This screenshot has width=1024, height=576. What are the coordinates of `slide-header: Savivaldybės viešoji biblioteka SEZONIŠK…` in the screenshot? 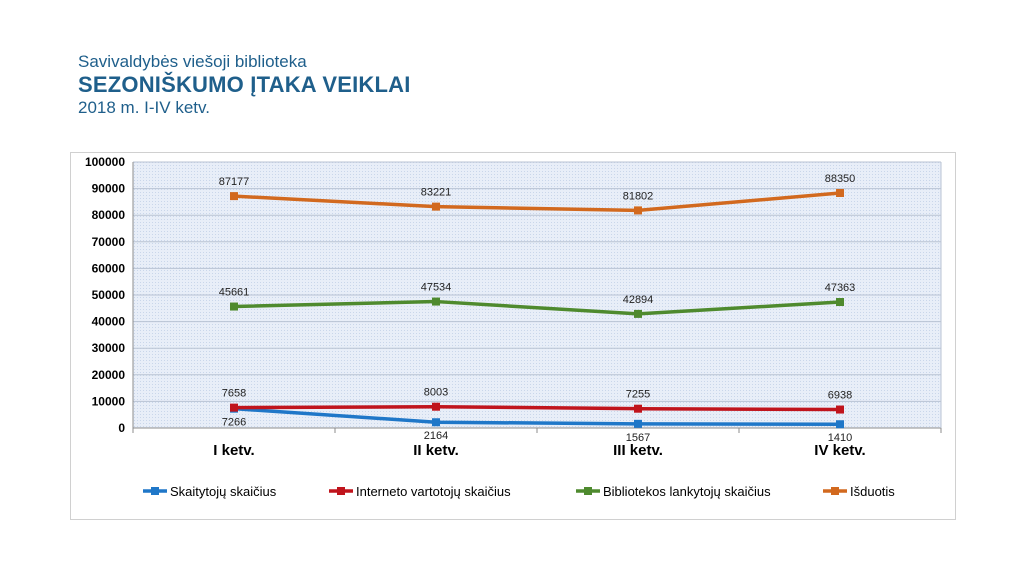 It's located at (244, 85).